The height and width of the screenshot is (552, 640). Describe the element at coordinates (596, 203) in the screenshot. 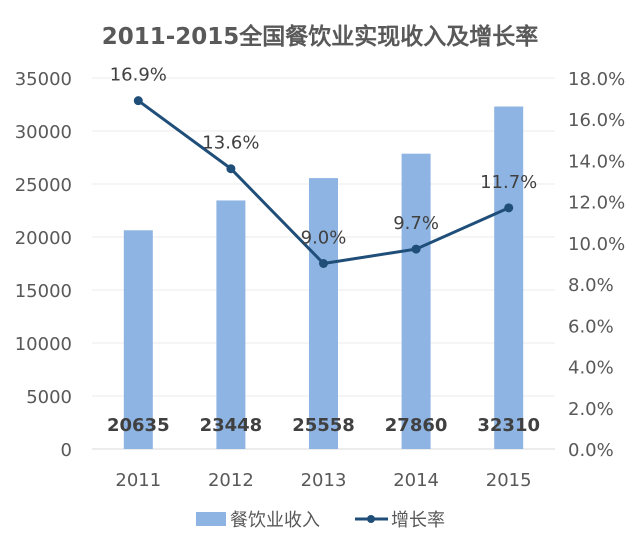

I see `right-tick-label: 12.0%` at that location.